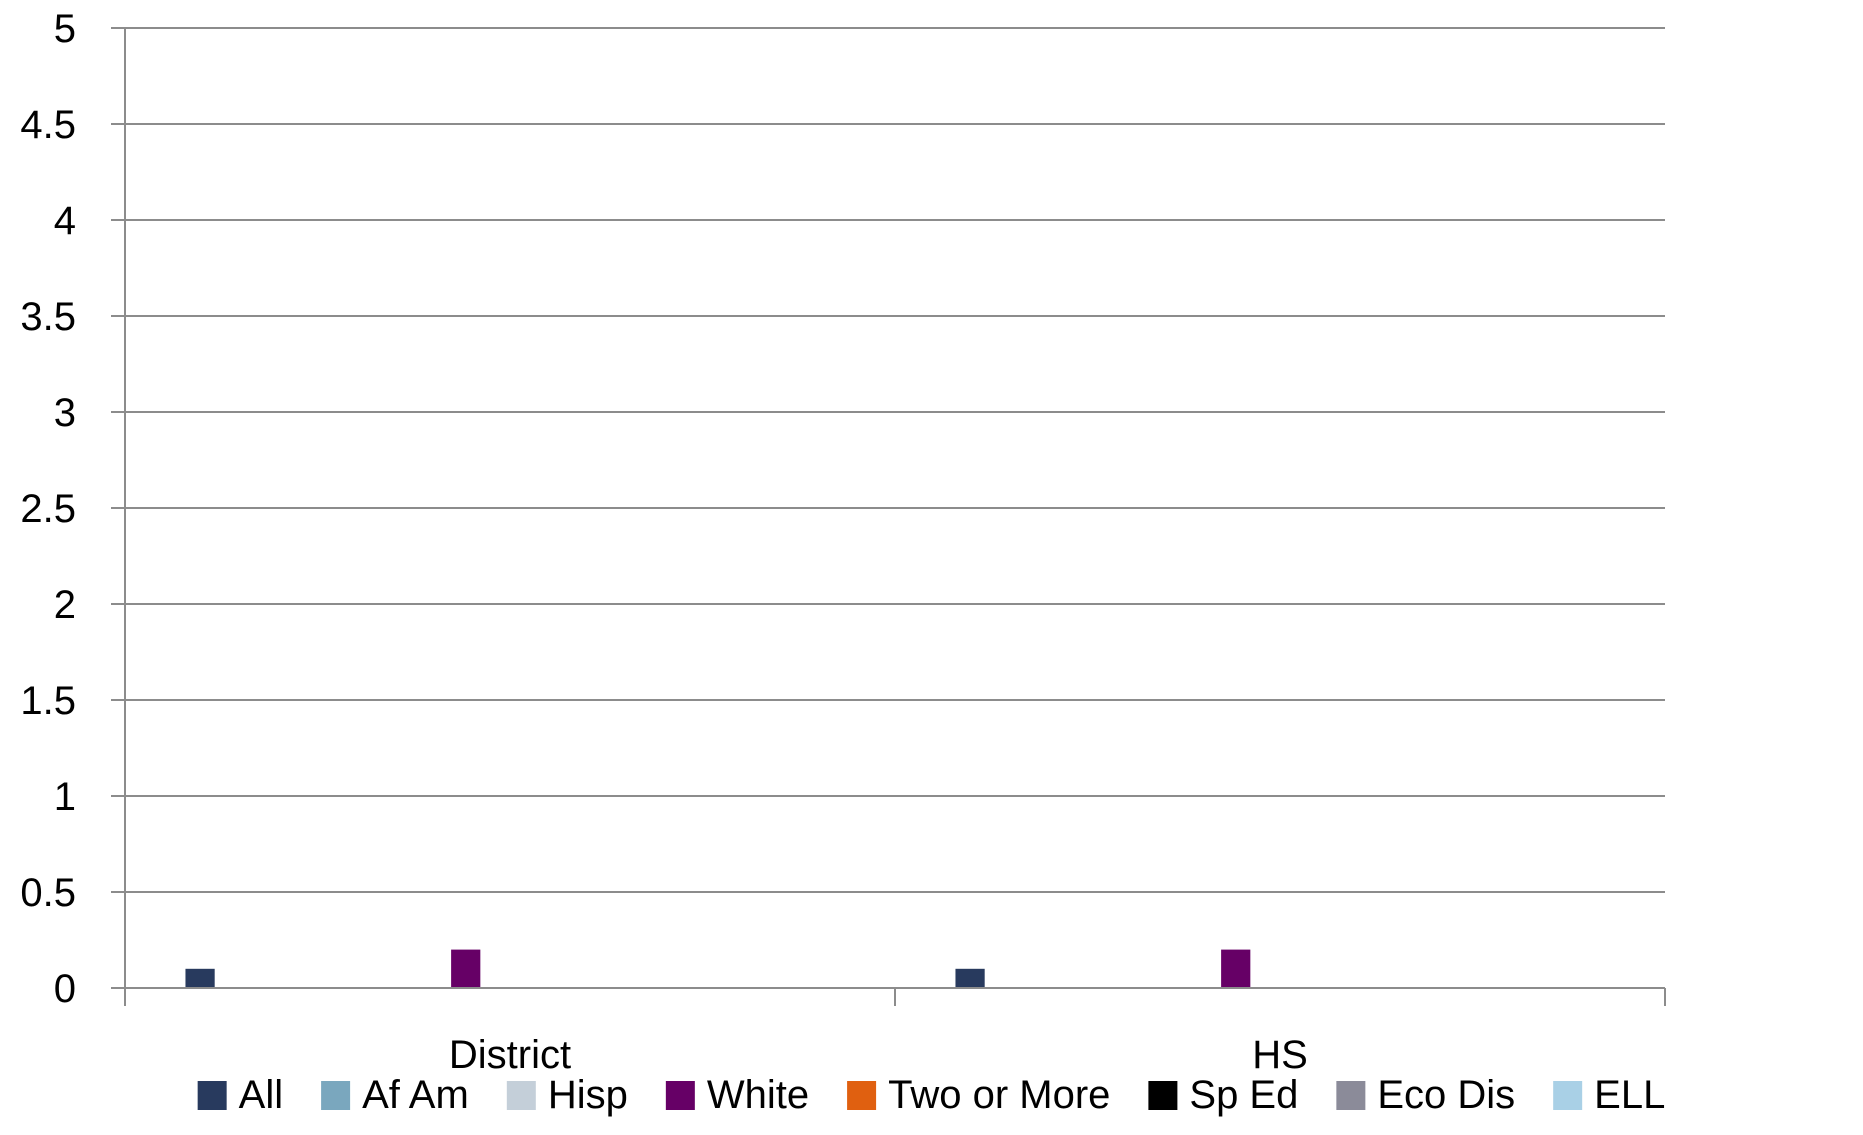 The width and height of the screenshot is (1863, 1135). What do you see at coordinates (588, 1095) in the screenshot?
I see `legend-label: Hisp` at bounding box center [588, 1095].